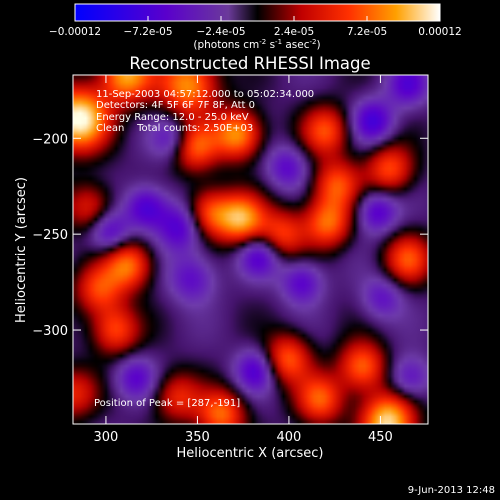 The image size is (500, 500). Describe the element at coordinates (220, 32) in the screenshot. I see `colorbar-tick-label: −2.4e-05` at that location.